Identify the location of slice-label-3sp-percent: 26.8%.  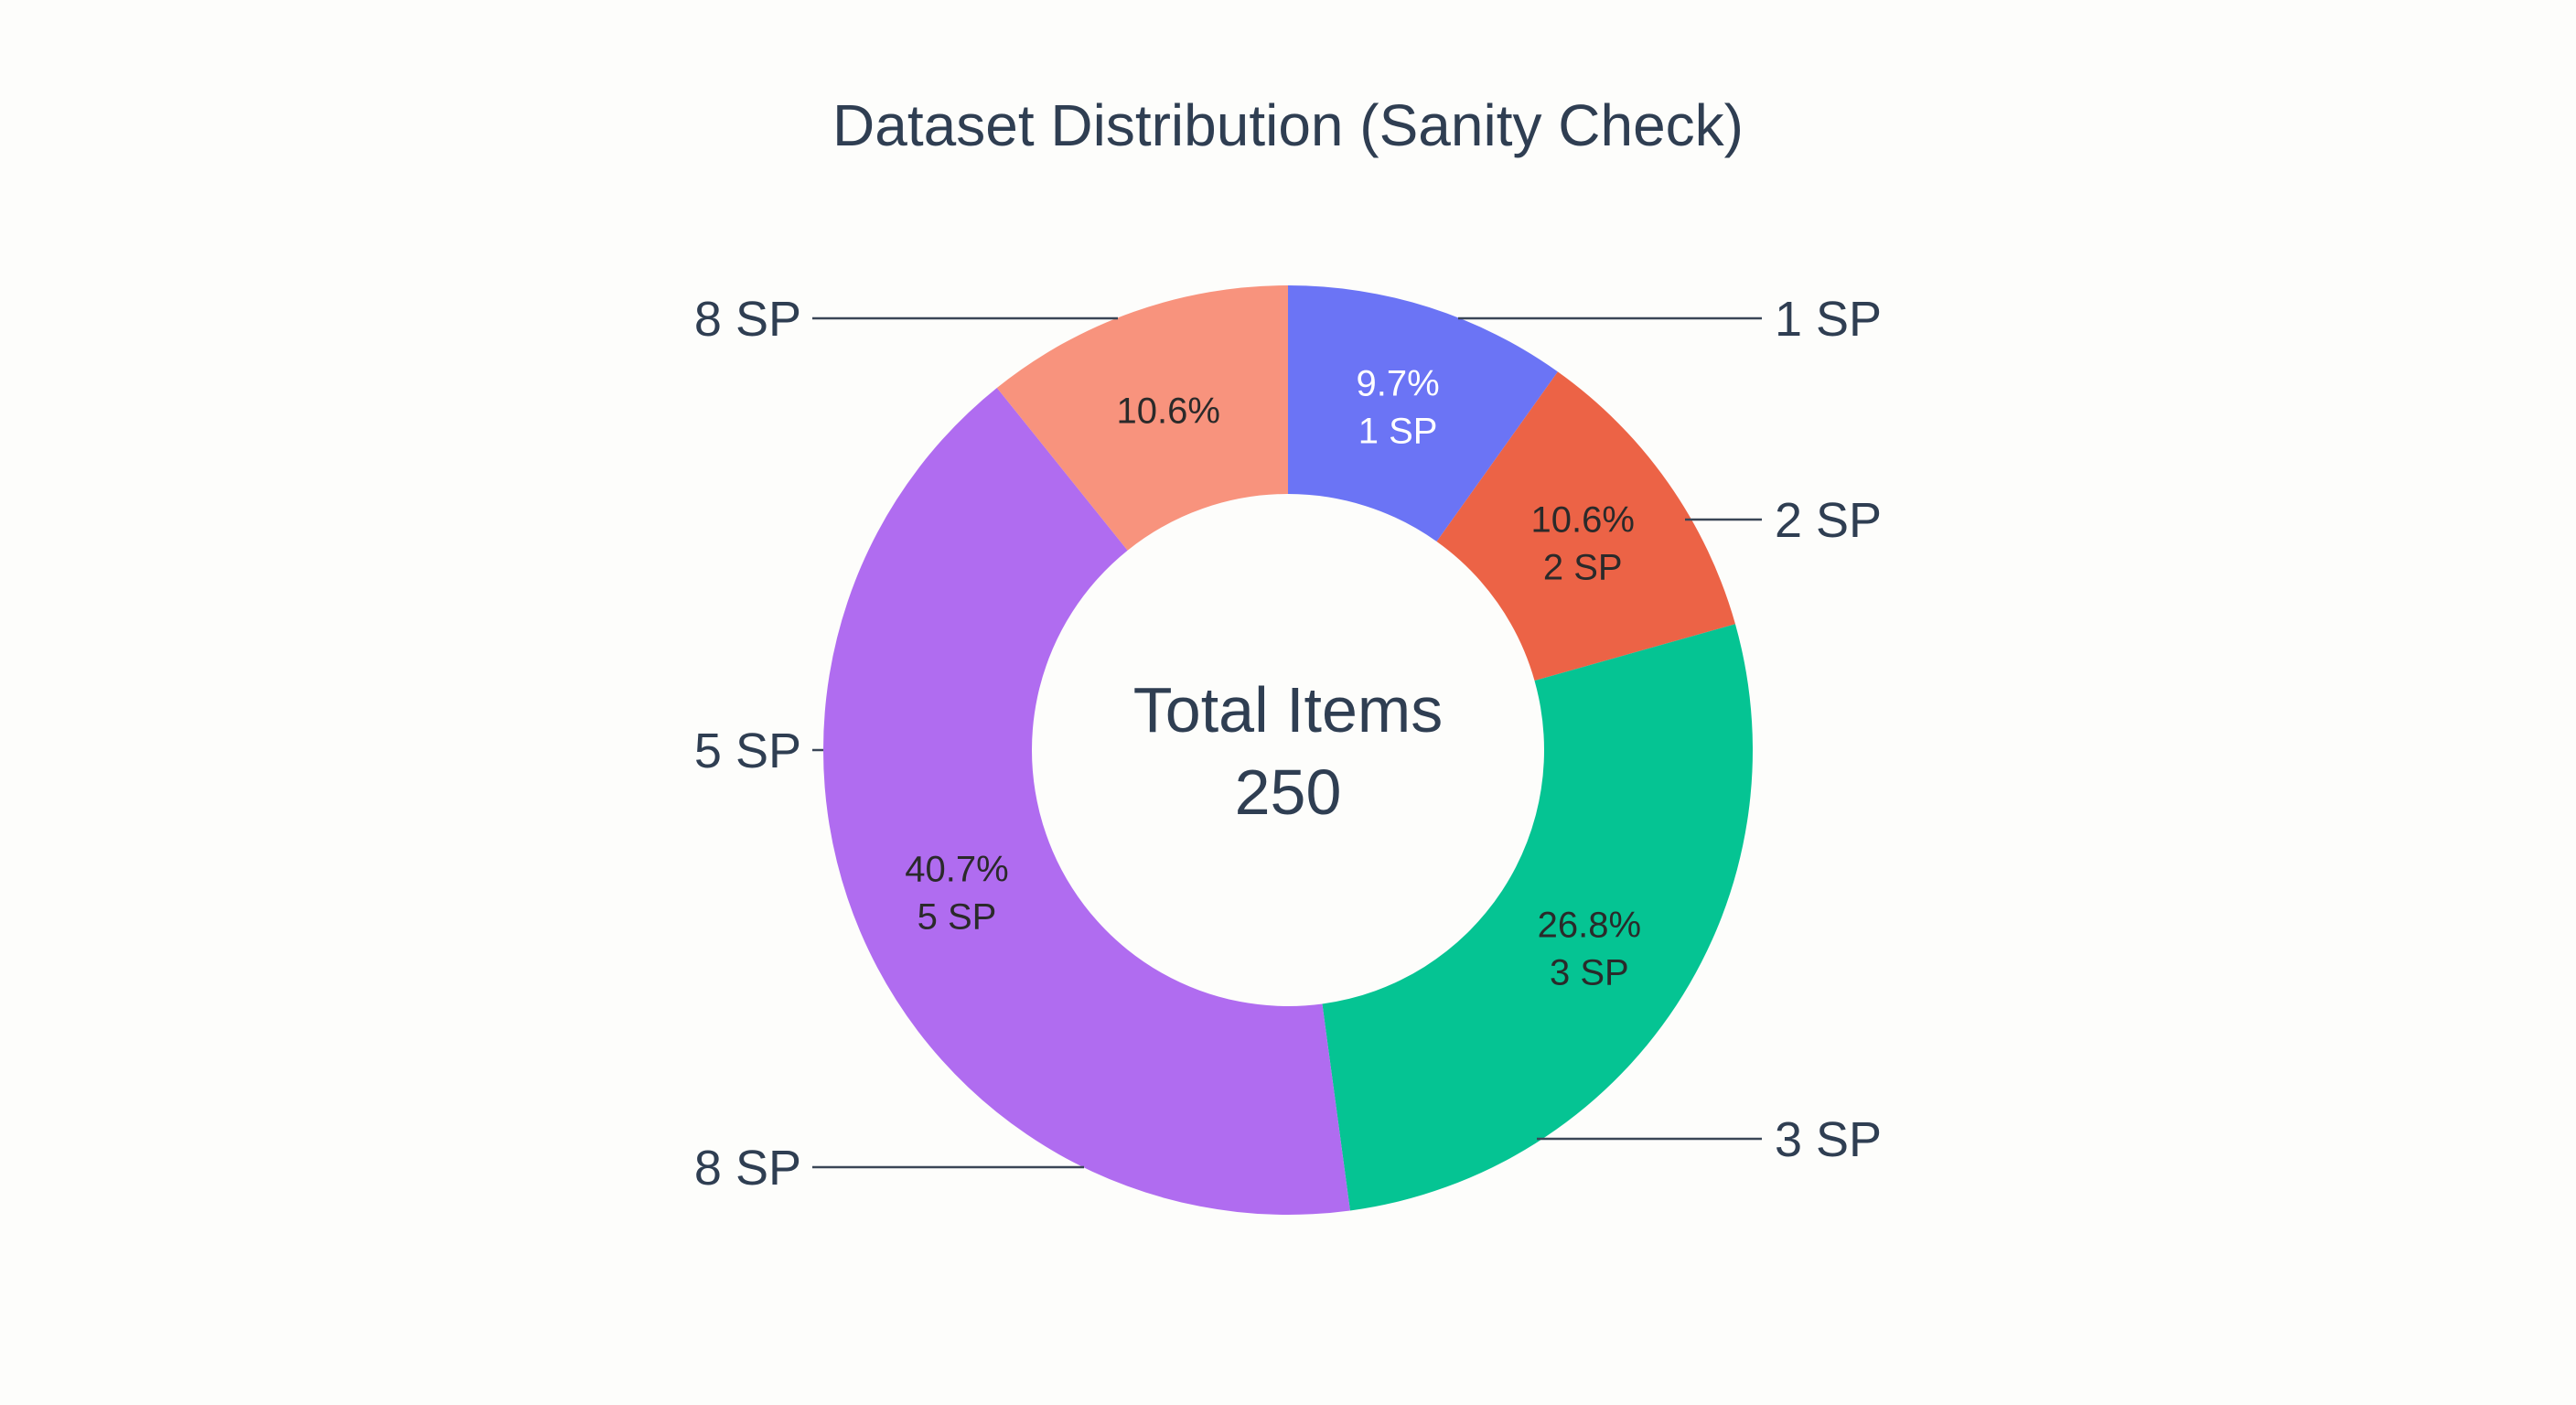
(1590, 925).